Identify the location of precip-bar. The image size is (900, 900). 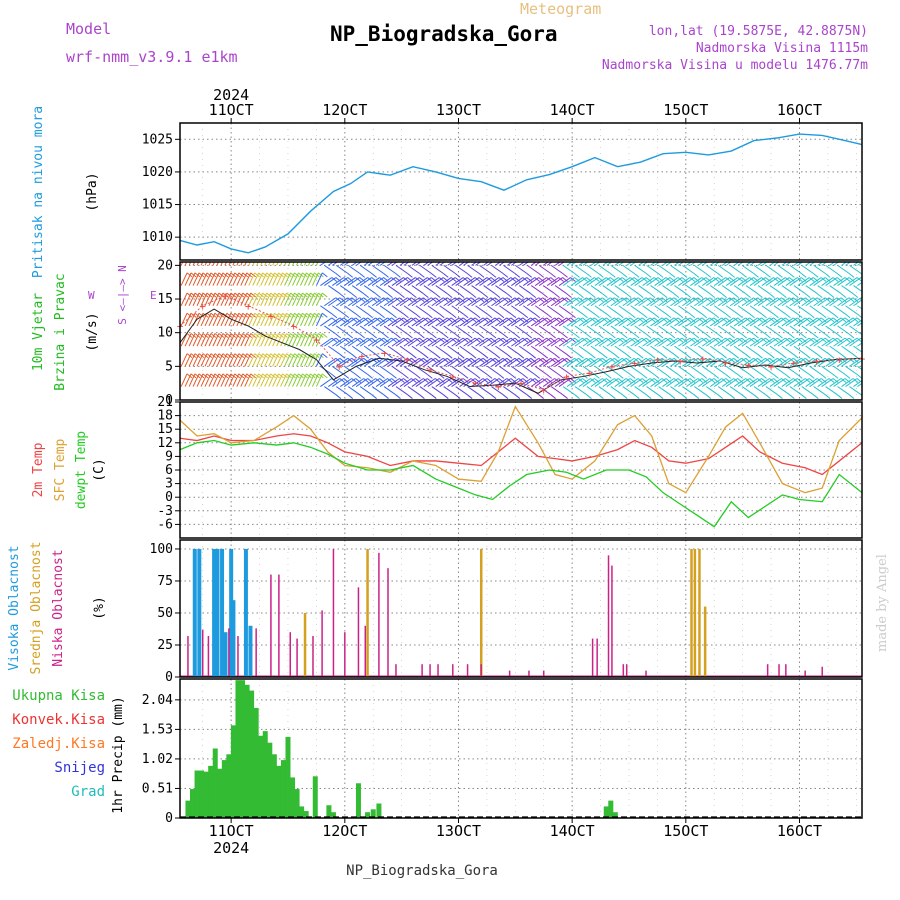
(202, 794).